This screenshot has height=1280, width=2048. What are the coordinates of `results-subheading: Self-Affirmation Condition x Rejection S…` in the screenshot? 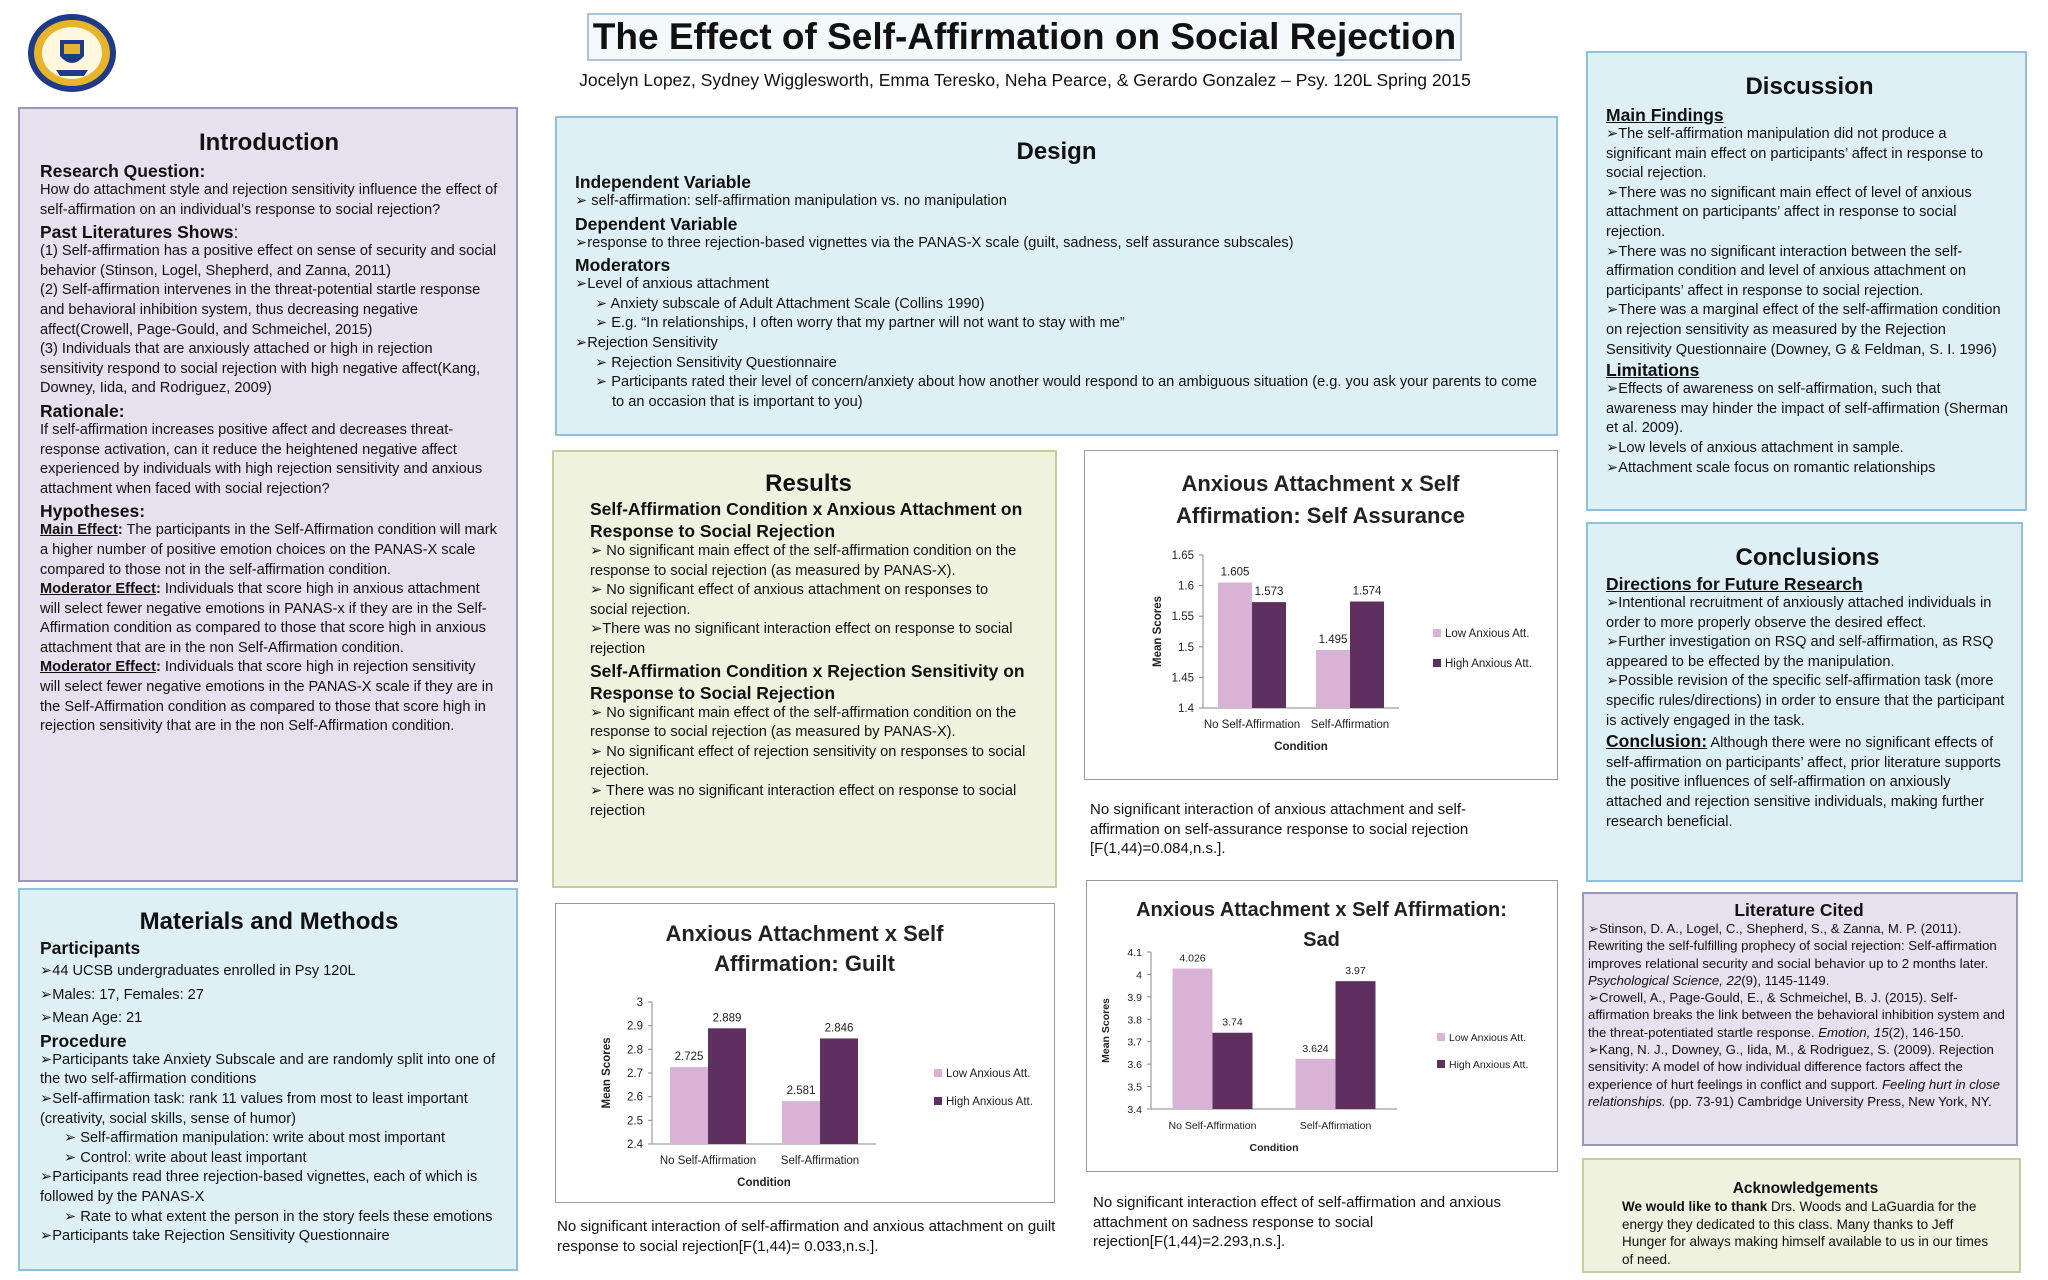 It's located at (807, 681).